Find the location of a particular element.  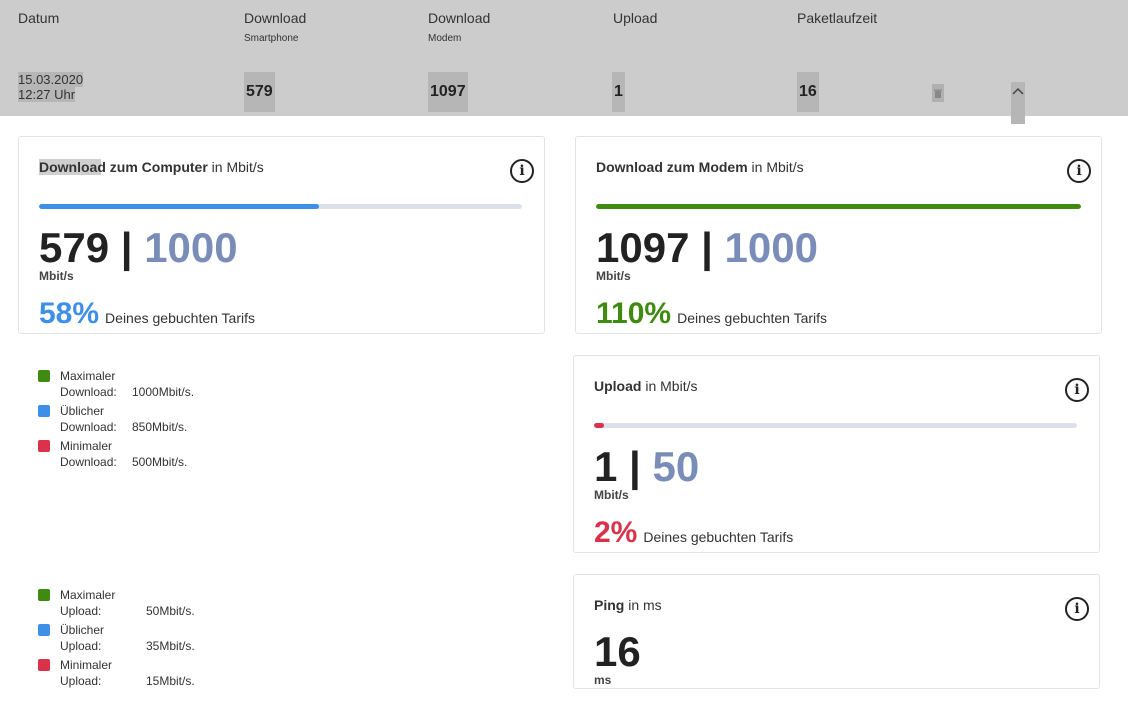

column-download-modem: Download Modem is located at coordinates (459, 27).